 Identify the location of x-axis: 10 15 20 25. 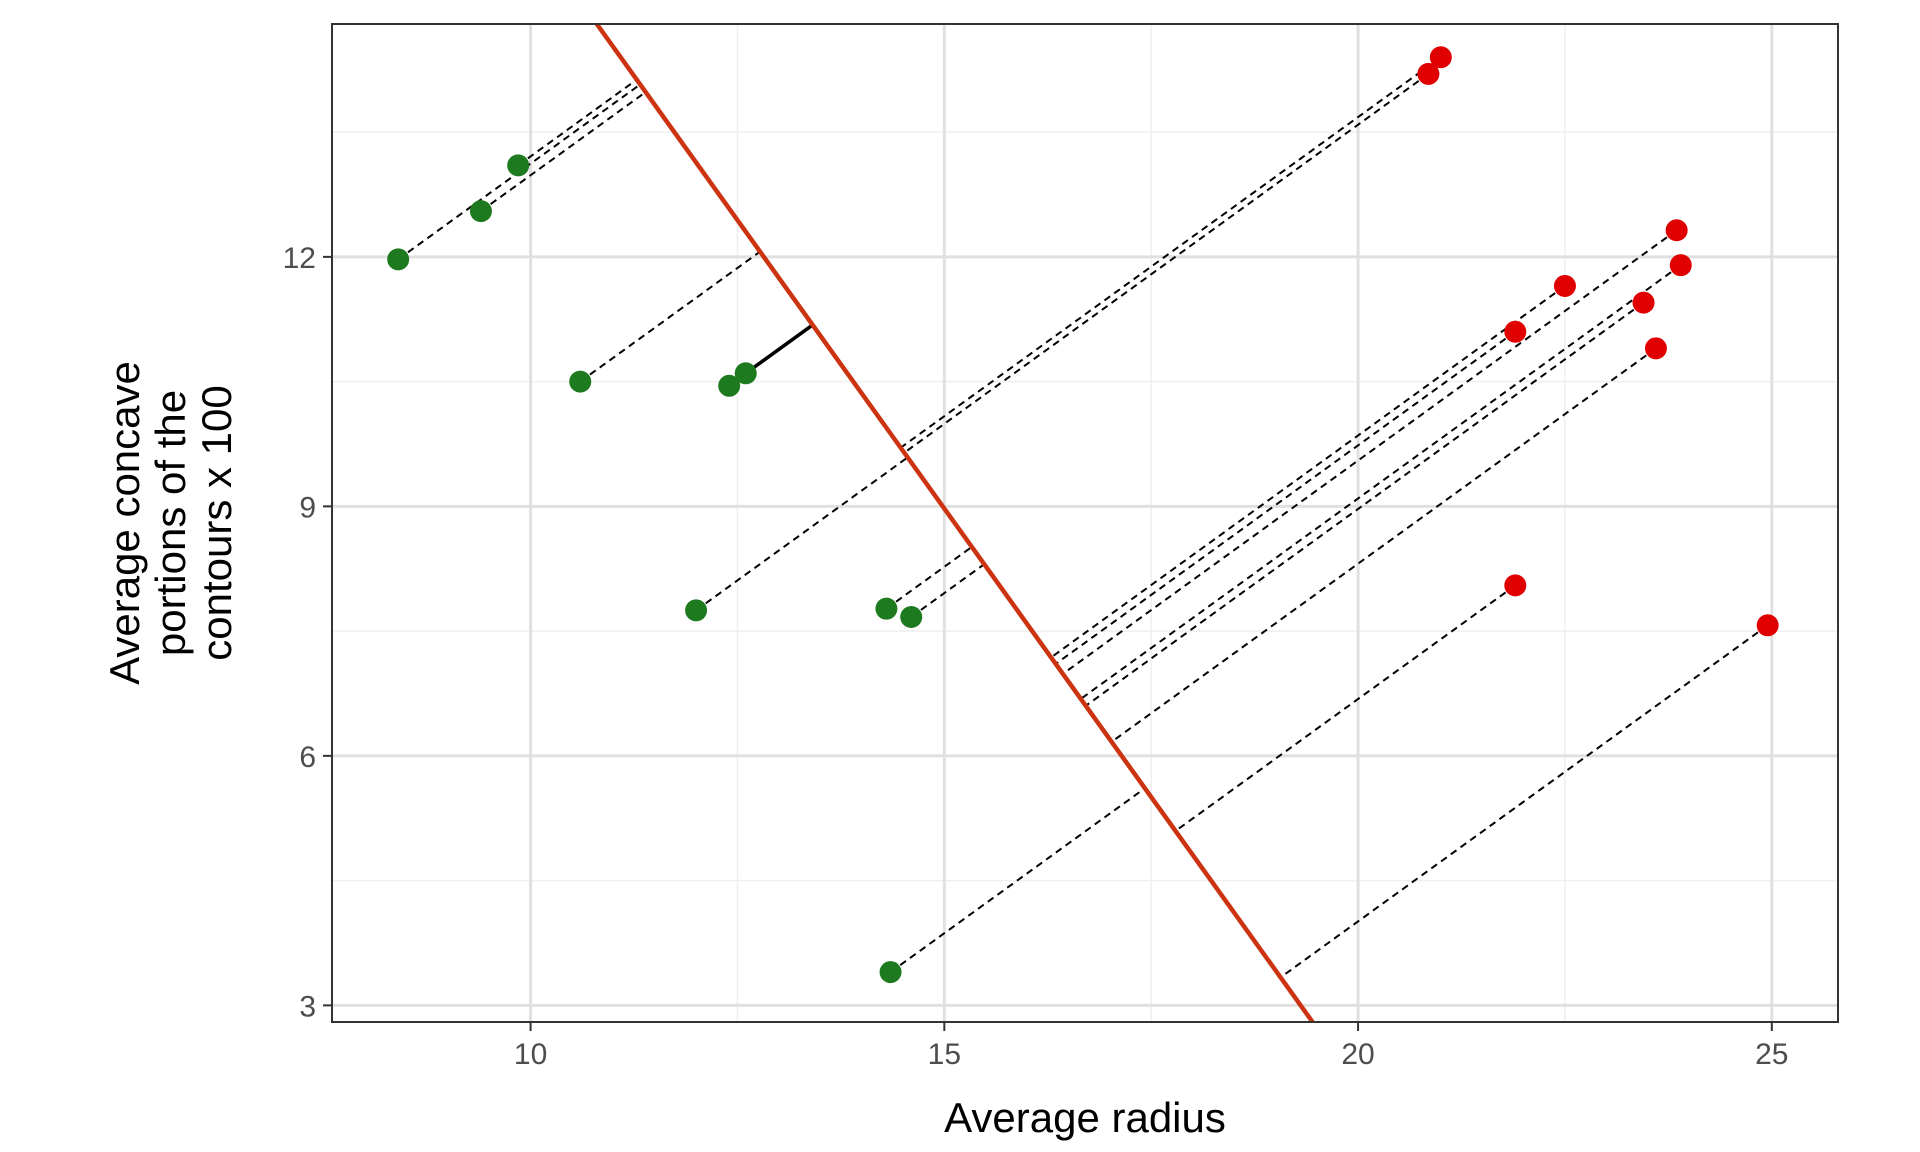
(1151, 1046).